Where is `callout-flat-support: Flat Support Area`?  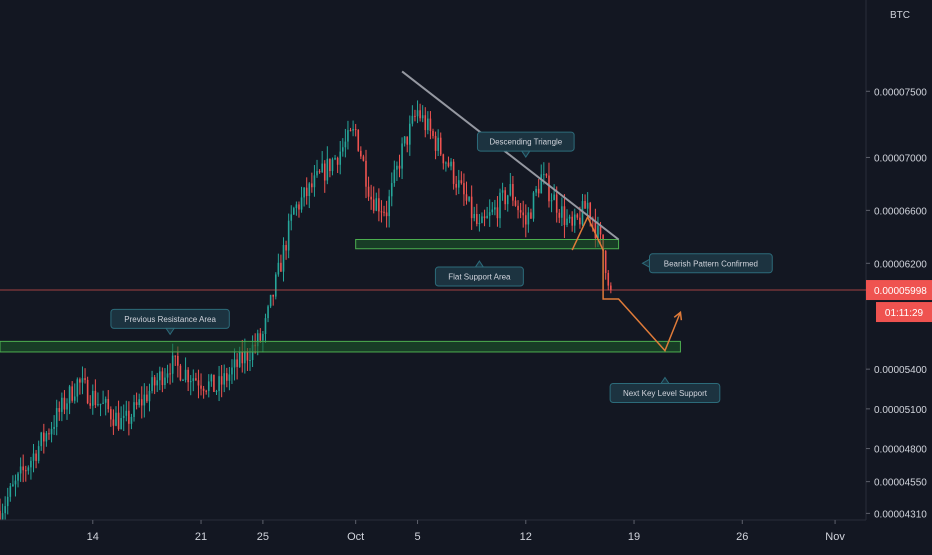 callout-flat-support: Flat Support Area is located at coordinates (479, 273).